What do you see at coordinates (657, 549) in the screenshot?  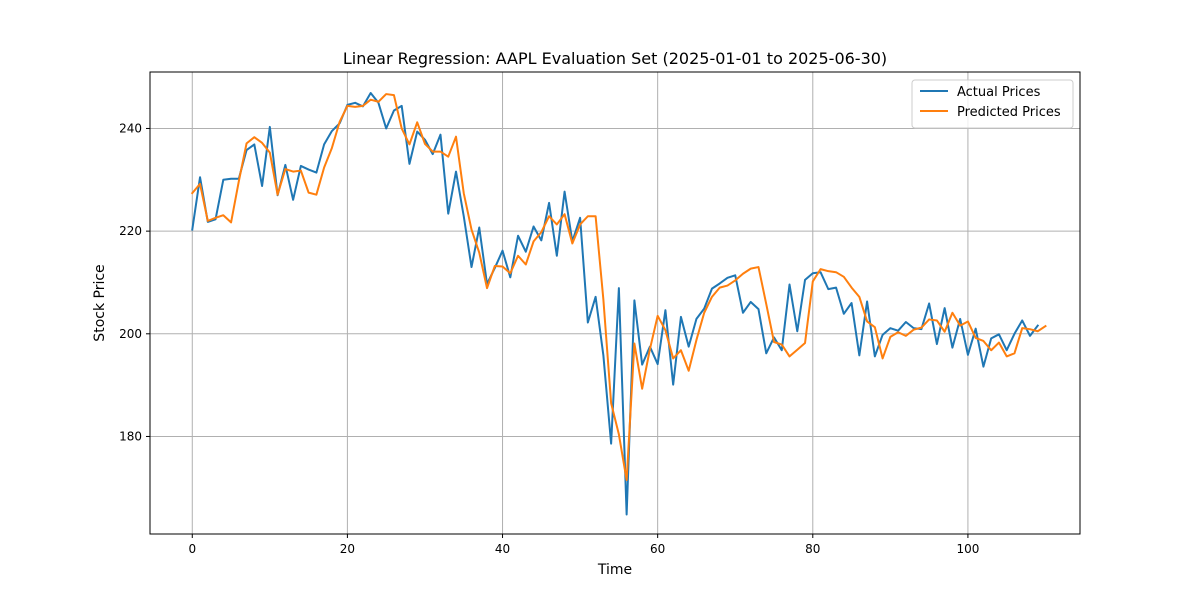 I see `x-tick-label: 60` at bounding box center [657, 549].